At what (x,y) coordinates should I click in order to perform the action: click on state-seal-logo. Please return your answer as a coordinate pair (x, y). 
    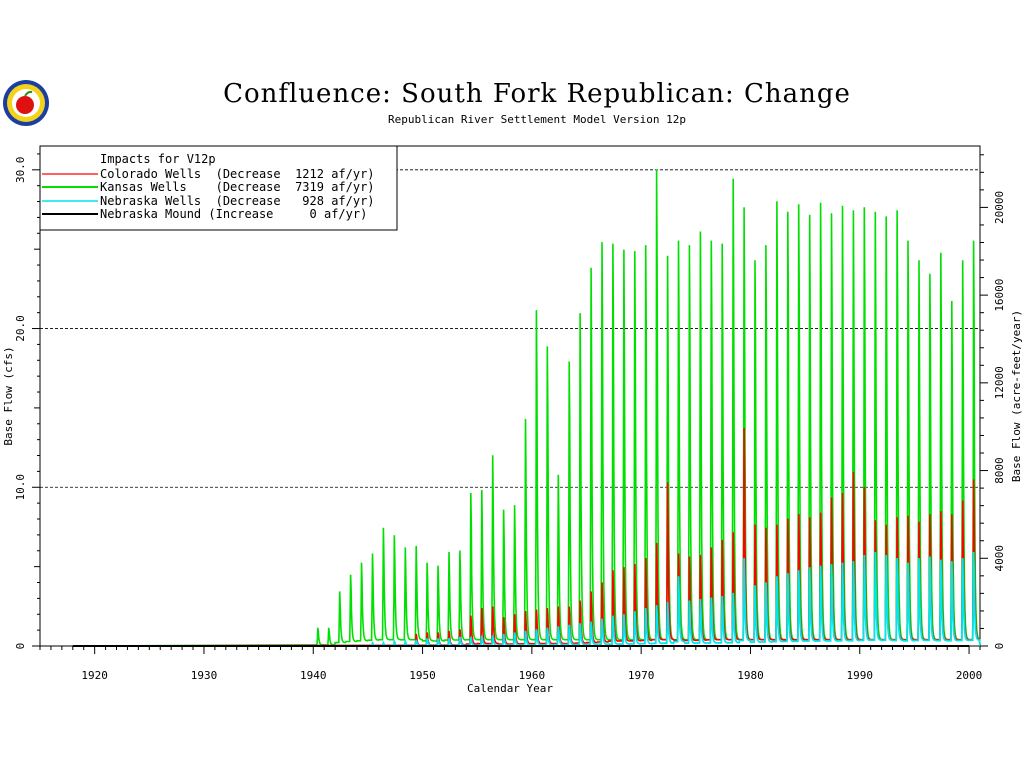
    Looking at the image, I should click on (26, 103).